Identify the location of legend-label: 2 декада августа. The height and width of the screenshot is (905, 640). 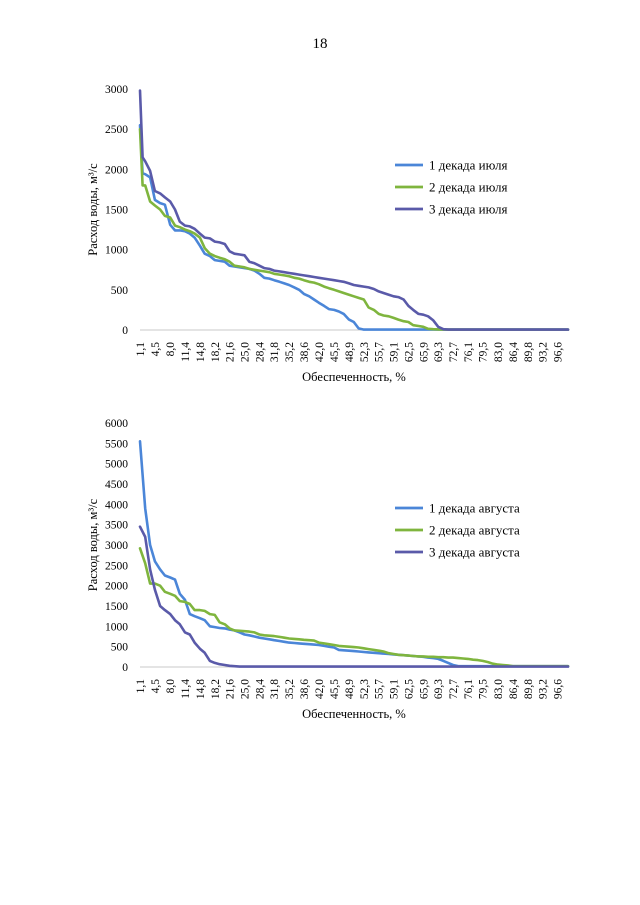
(474, 530).